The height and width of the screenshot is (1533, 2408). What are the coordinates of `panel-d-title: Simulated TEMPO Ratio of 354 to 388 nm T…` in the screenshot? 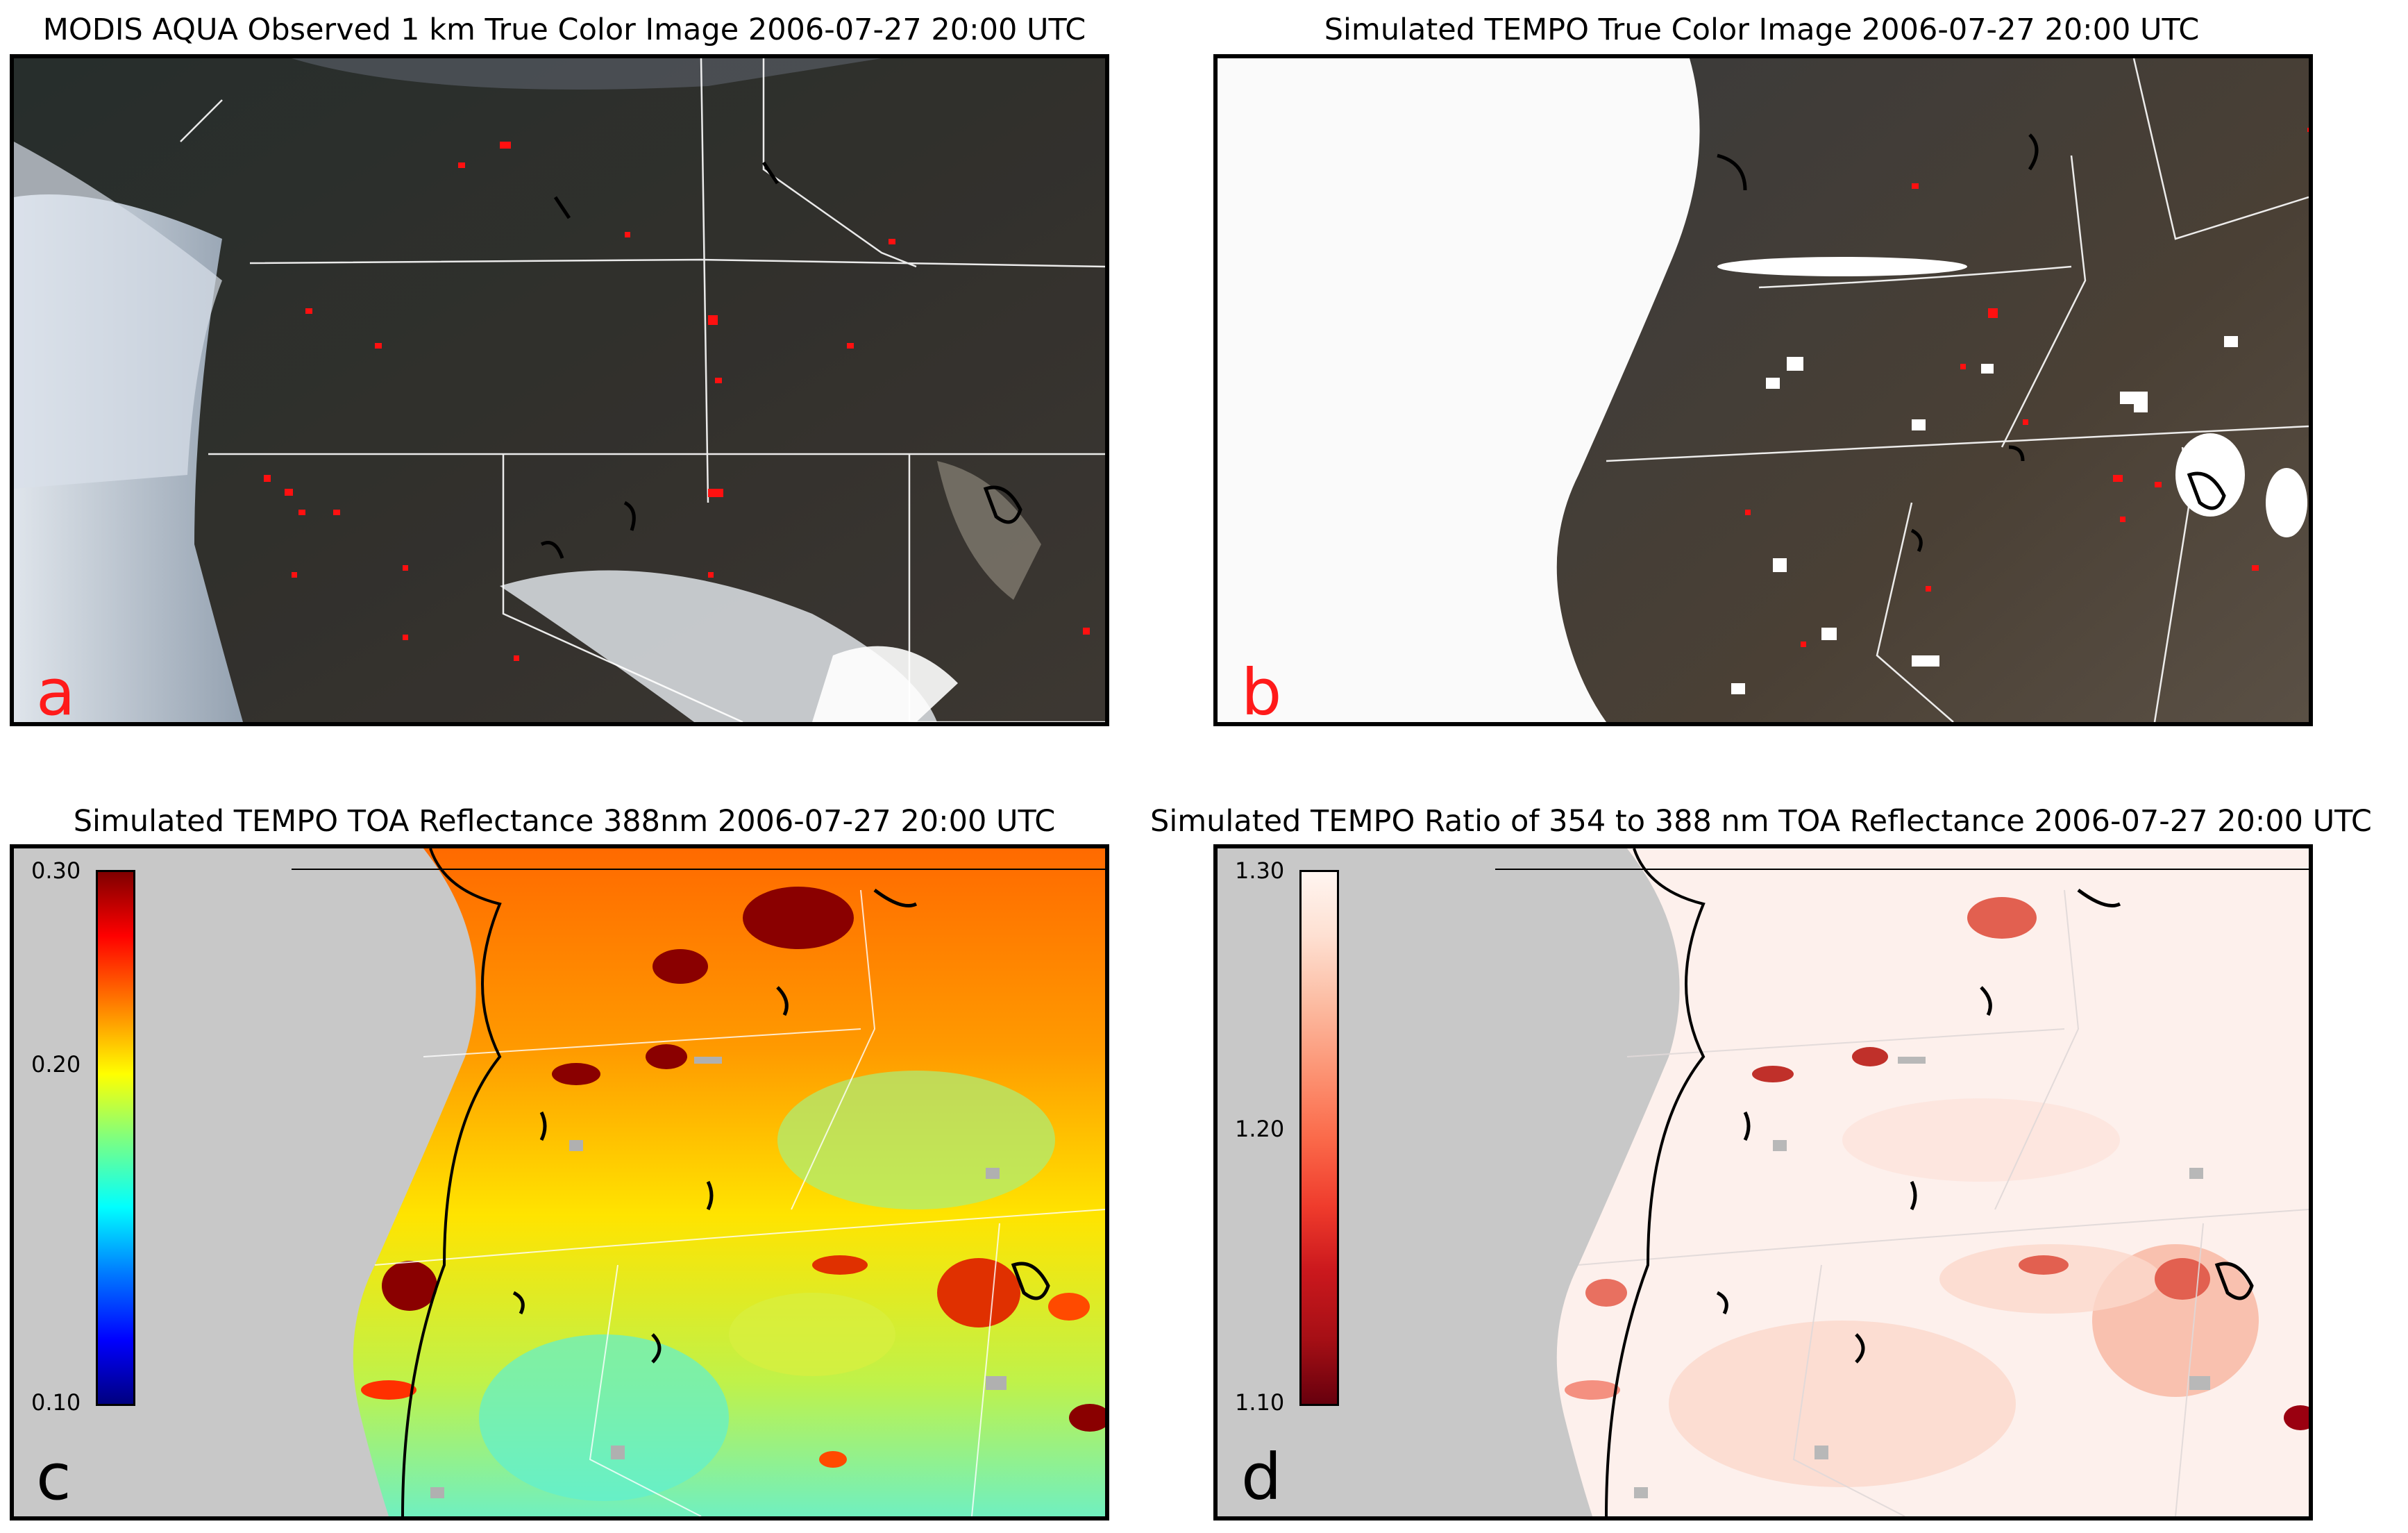 It's located at (1761, 821).